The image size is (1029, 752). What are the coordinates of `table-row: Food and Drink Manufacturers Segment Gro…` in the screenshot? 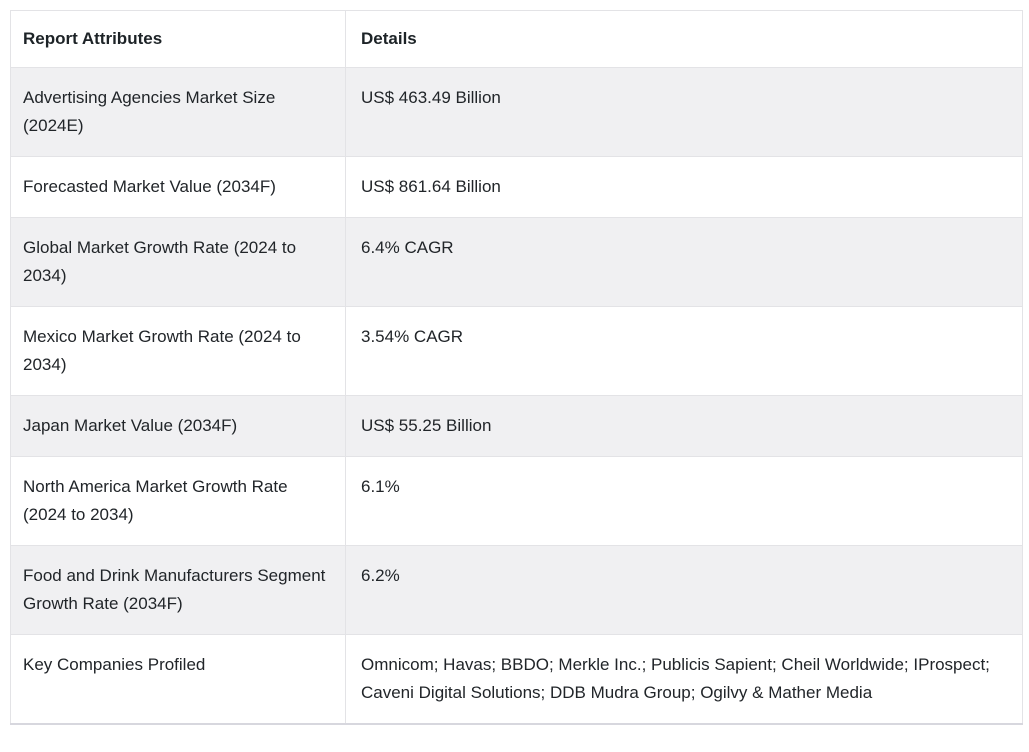 It's located at (516, 590).